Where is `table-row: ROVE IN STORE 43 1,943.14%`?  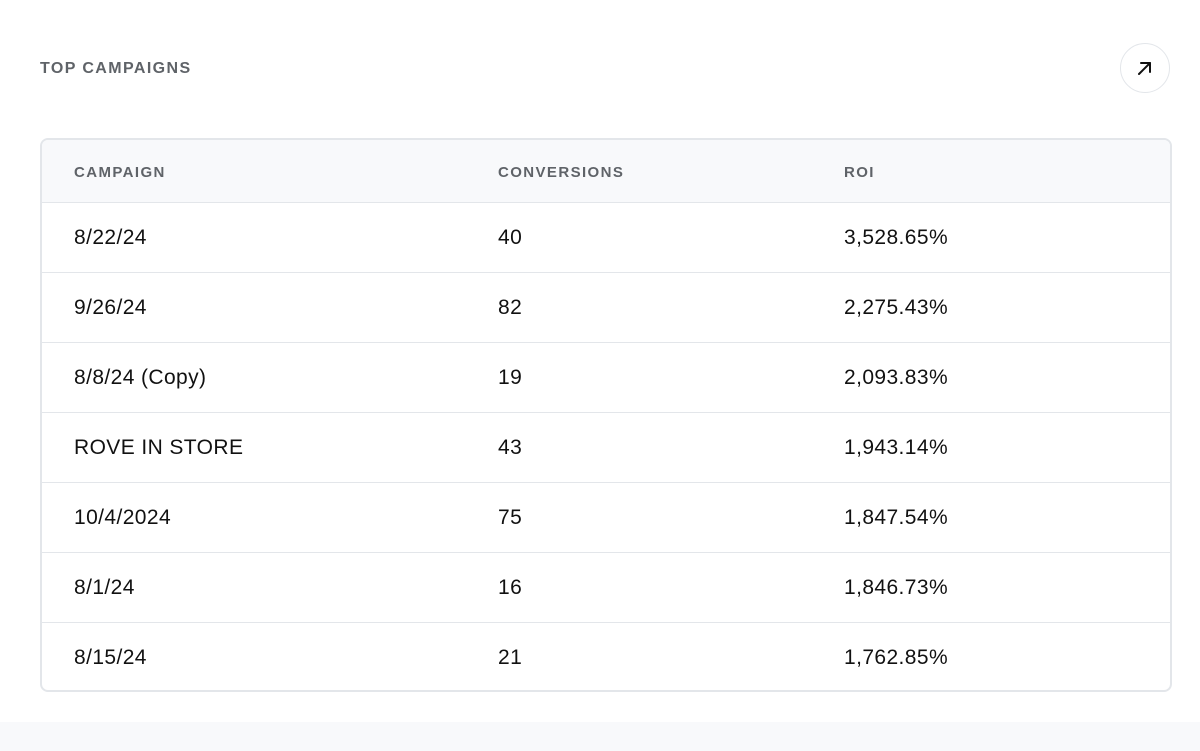 table-row: ROVE IN STORE 43 1,943.14% is located at coordinates (606, 448).